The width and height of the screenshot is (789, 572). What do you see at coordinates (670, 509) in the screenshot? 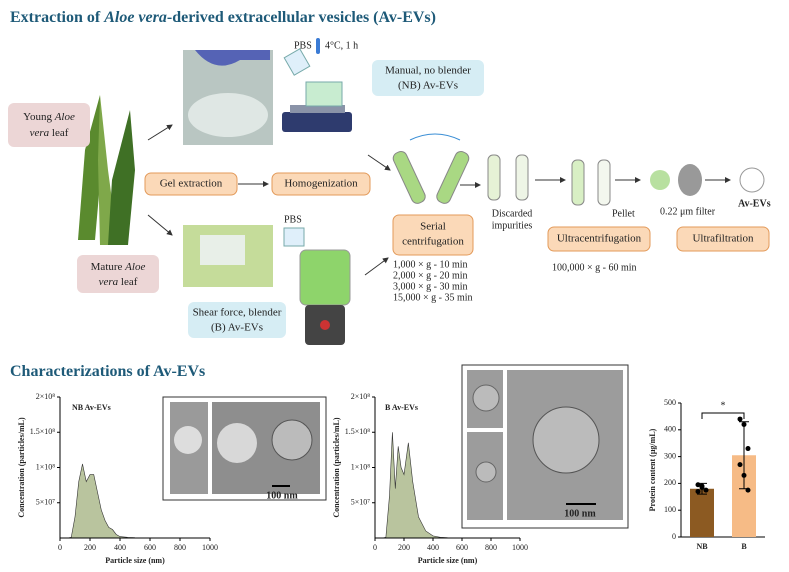
I see `y-tick-label: 100` at bounding box center [670, 509].